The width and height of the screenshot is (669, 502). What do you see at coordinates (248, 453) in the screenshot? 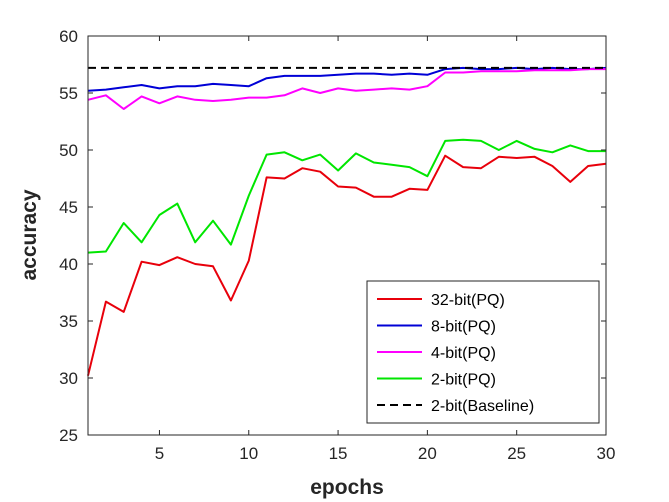
I see `x-tick-label: 10` at bounding box center [248, 453].